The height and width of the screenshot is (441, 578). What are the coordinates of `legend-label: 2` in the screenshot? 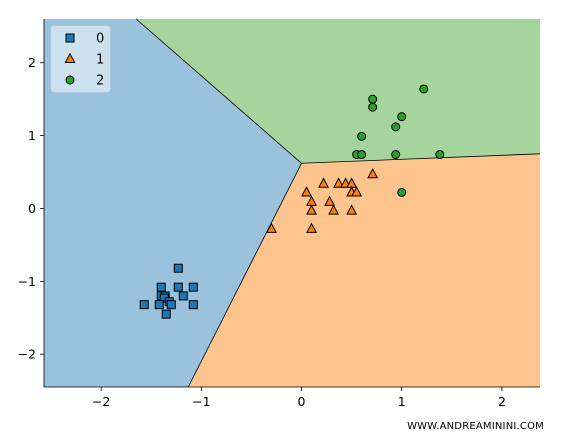 It's located at (100, 81).